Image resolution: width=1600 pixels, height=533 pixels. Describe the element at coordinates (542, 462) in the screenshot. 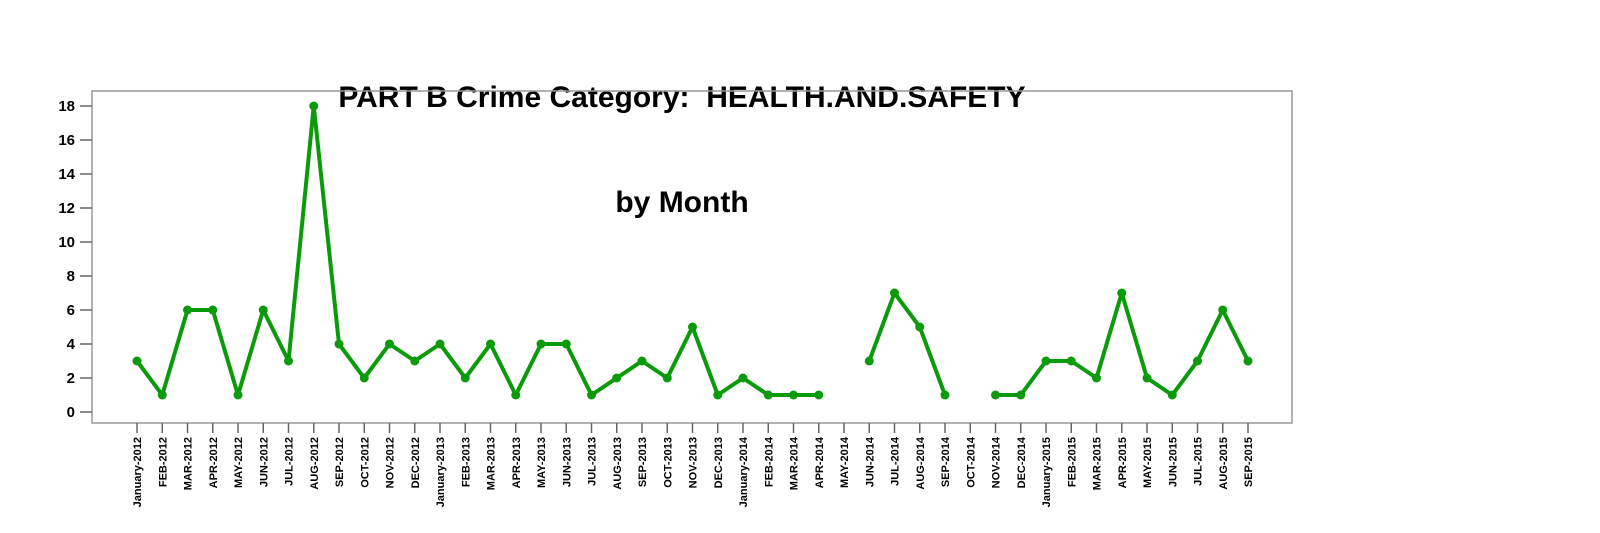

I see `x-tick-label: MAY-2013` at that location.